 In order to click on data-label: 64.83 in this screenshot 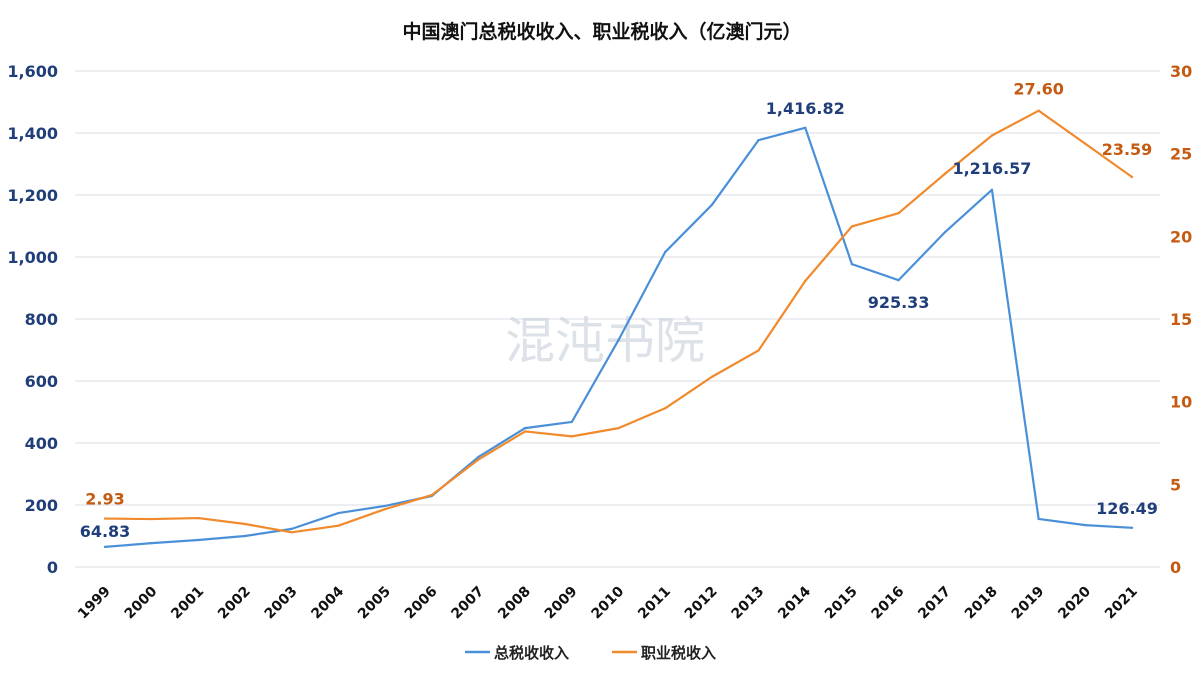, I will do `click(105, 531)`.